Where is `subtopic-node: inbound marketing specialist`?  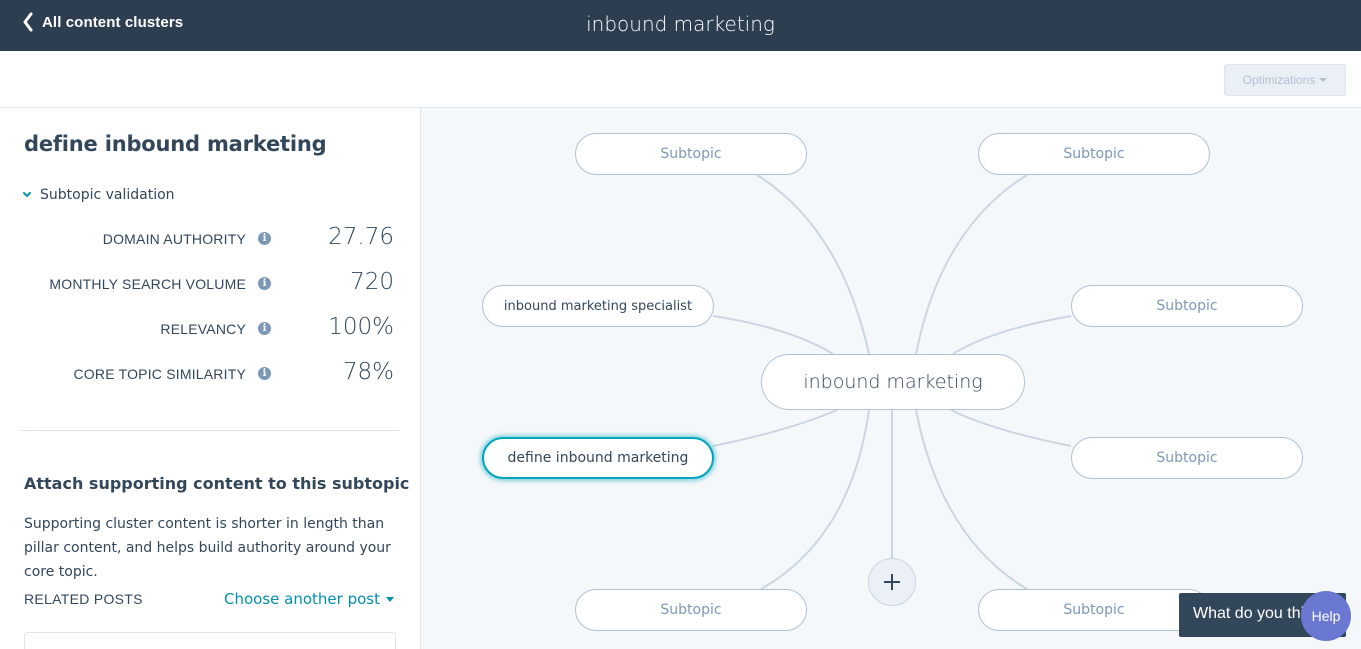
subtopic-node: inbound marketing specialist is located at coordinates (598, 306).